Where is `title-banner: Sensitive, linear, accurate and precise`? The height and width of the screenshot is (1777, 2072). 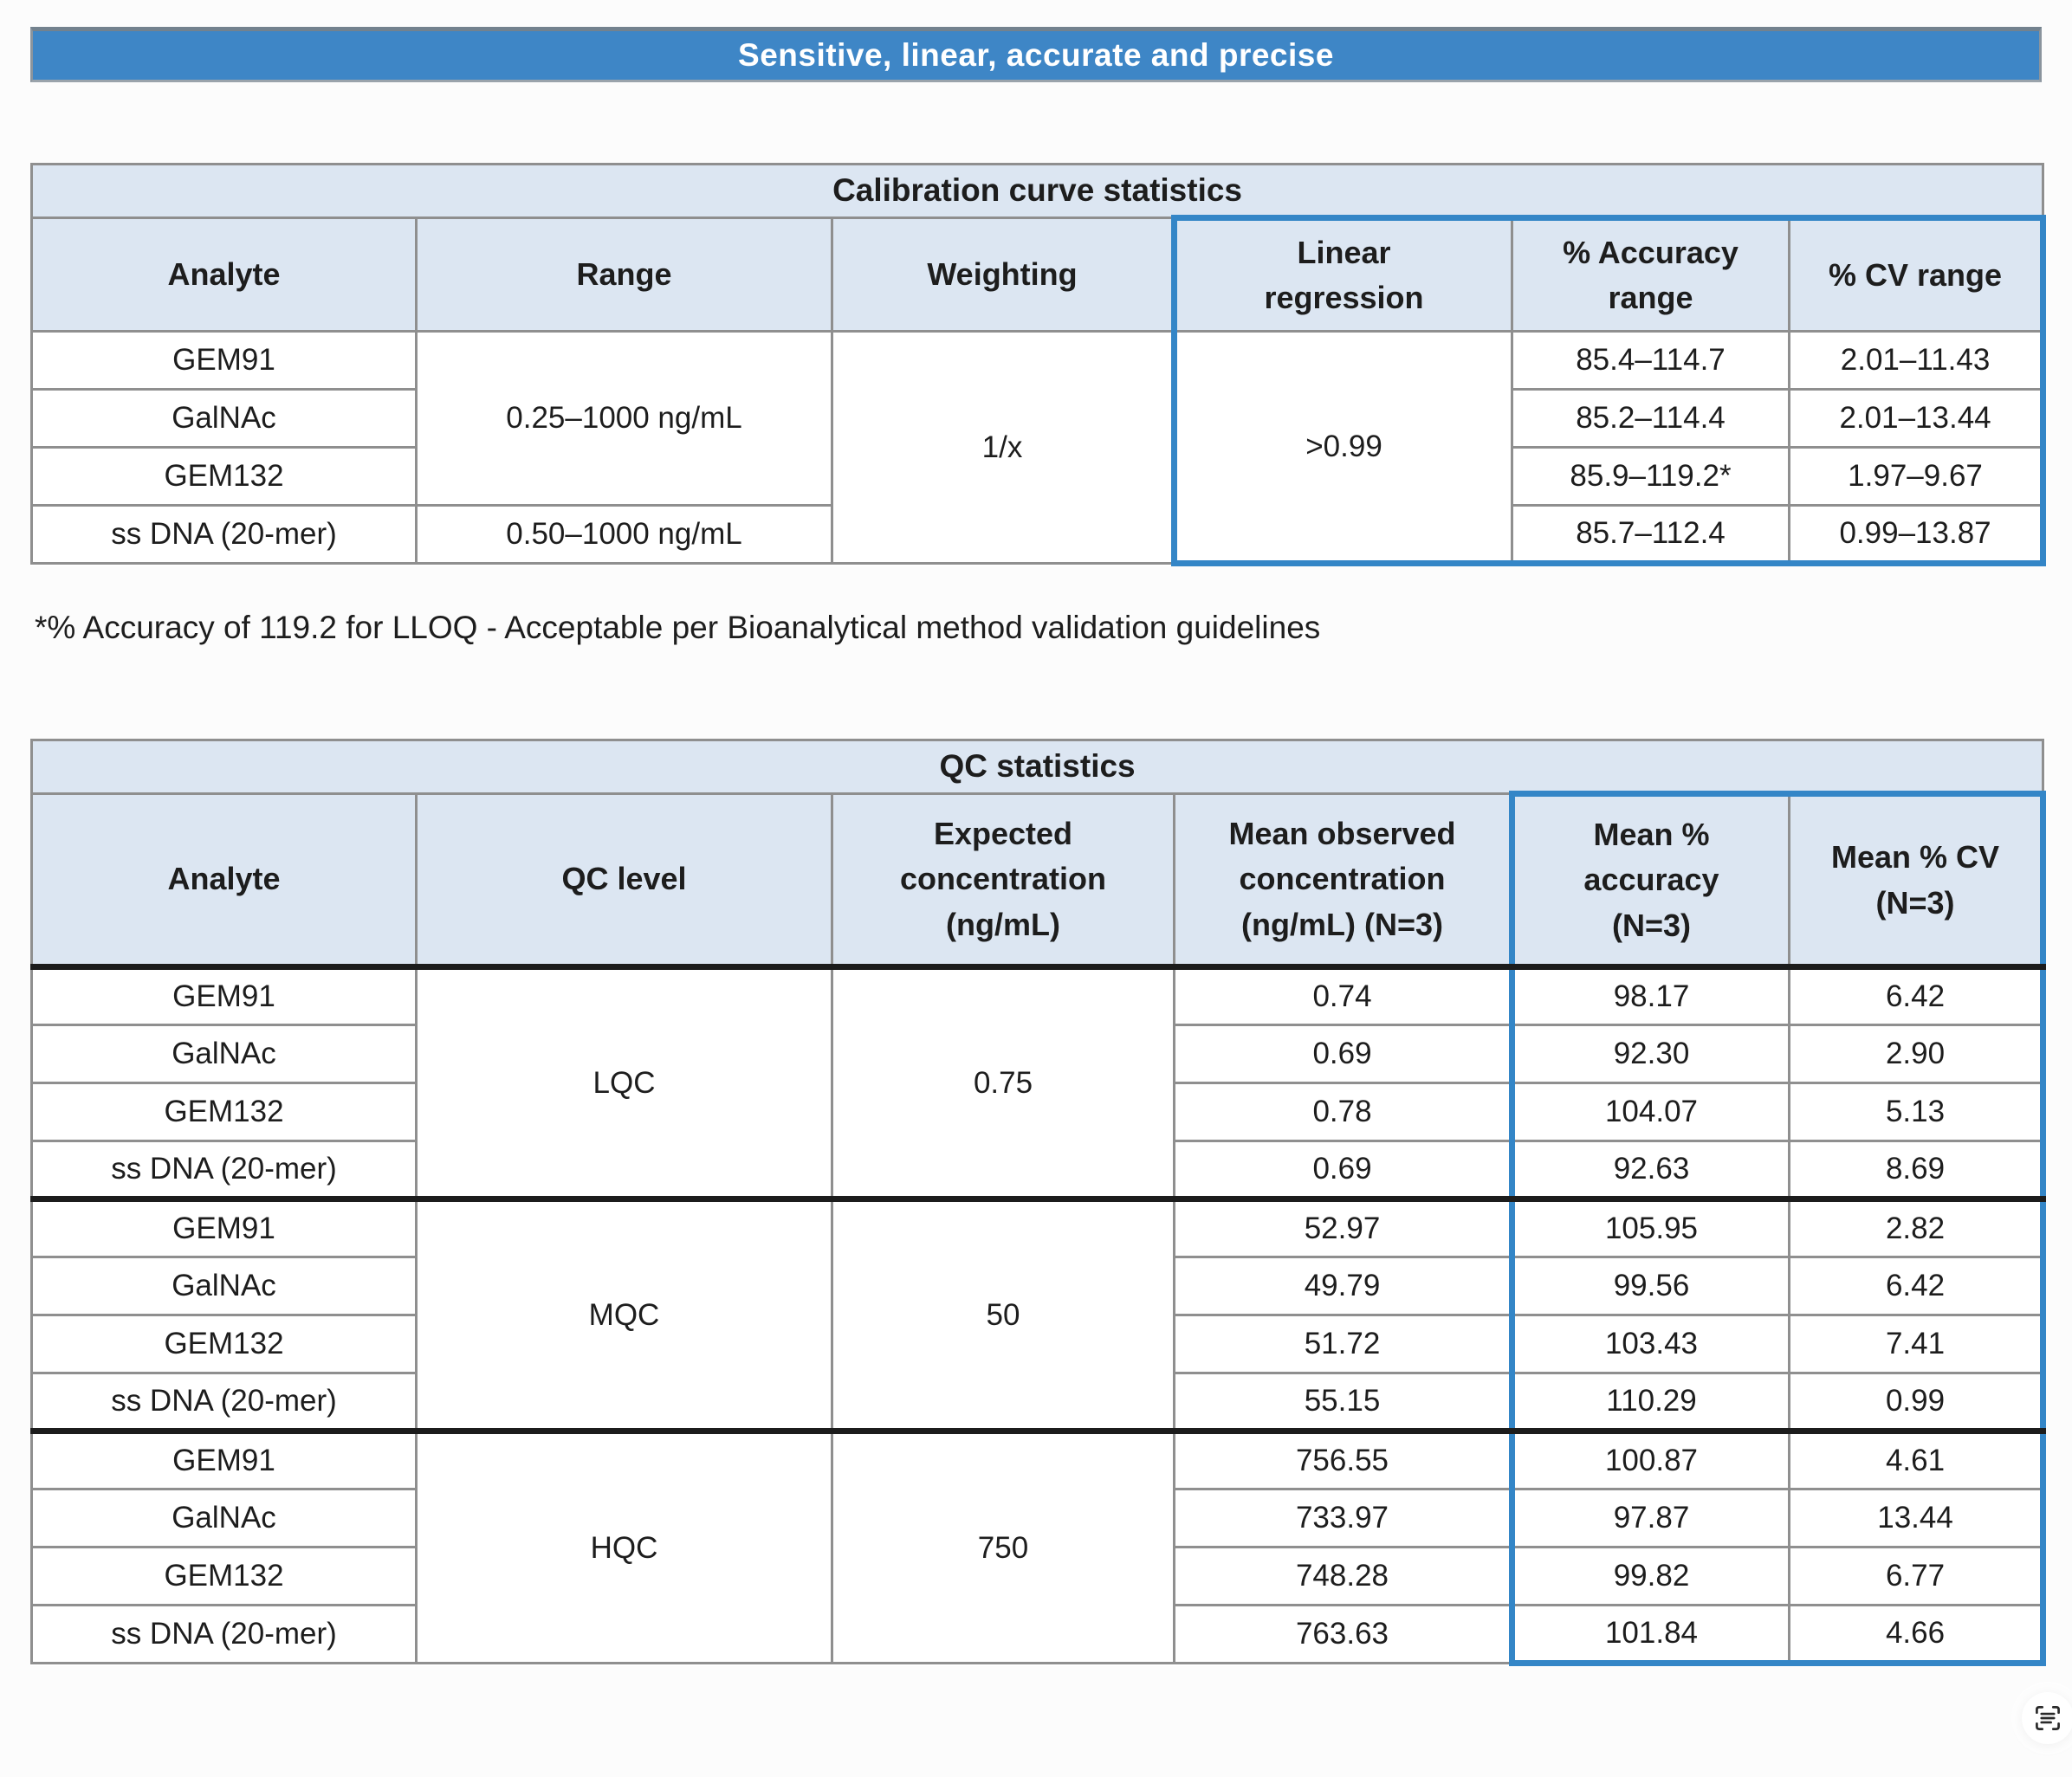 title-banner: Sensitive, linear, accurate and precise is located at coordinates (1036, 54).